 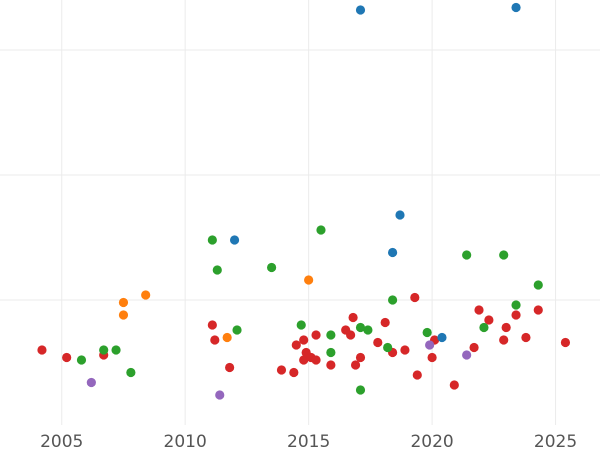 I want to click on x-tick-label: 2005, so click(x=61, y=441).